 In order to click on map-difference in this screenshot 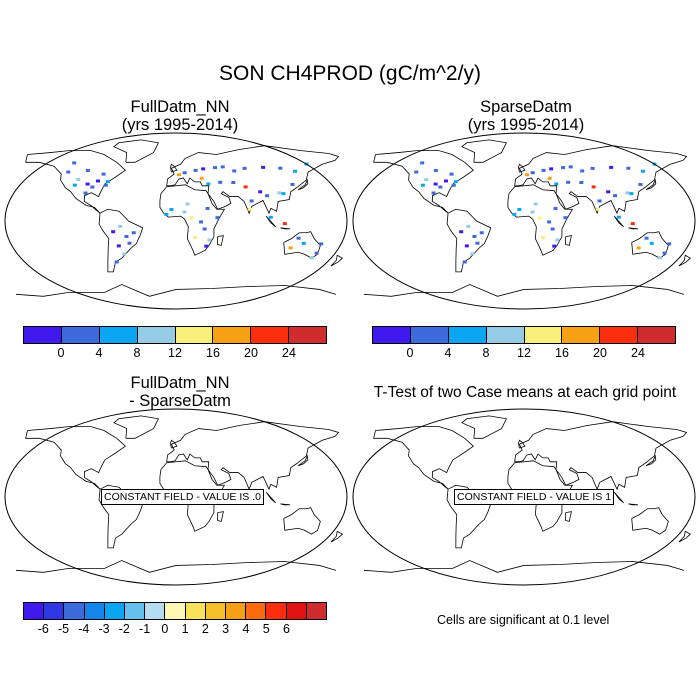, I will do `click(176, 497)`.